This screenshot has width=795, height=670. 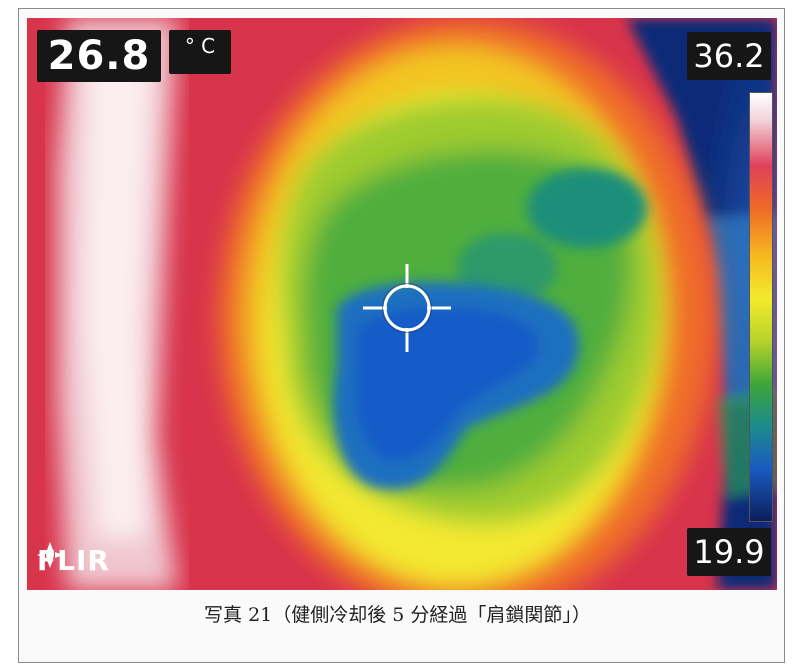 I want to click on temperature-unit: ° C, so click(x=200, y=52).